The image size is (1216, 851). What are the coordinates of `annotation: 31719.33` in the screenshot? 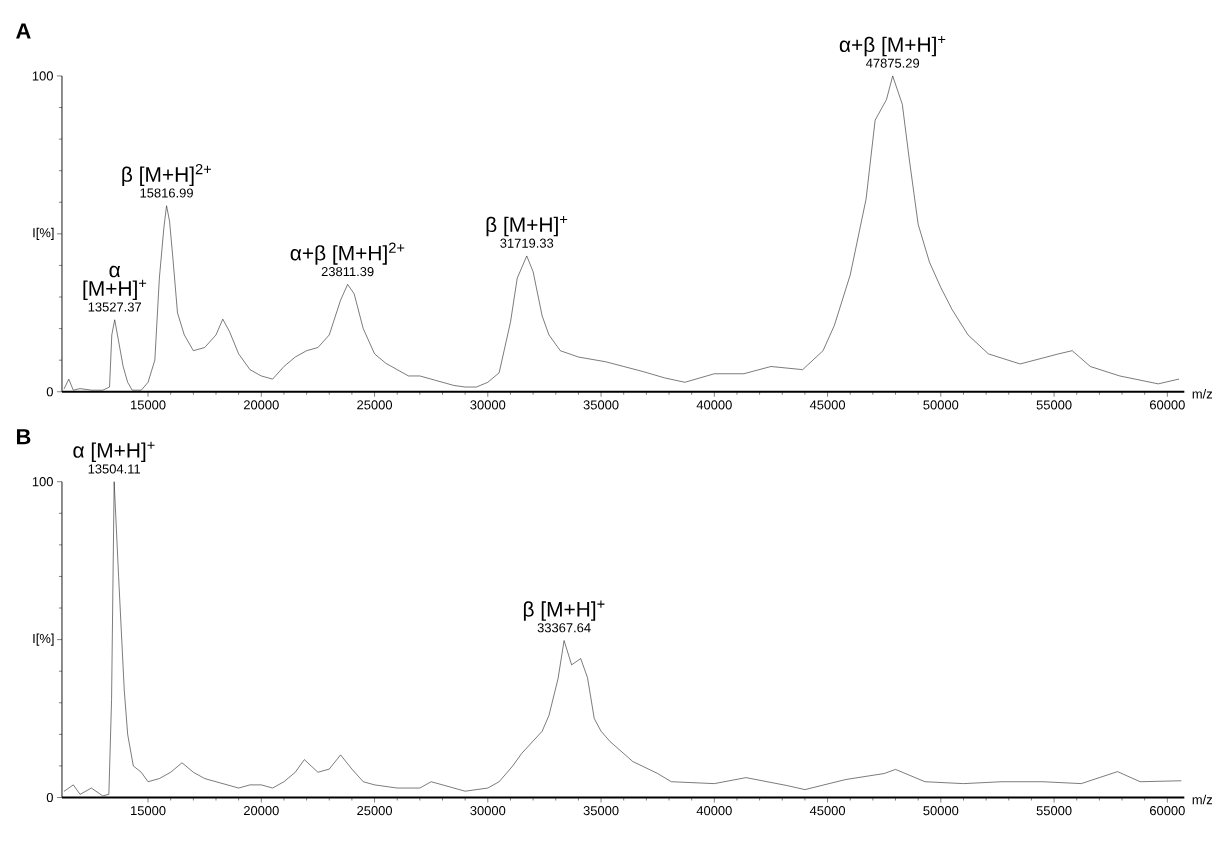 It's located at (527, 243).